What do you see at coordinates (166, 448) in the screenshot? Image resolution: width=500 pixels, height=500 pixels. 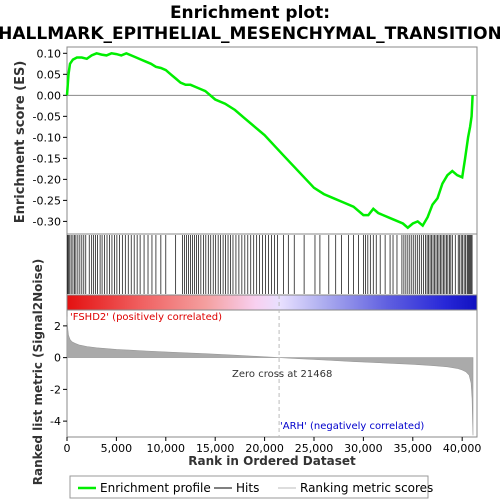 I see `x-tick-label: 10,000` at bounding box center [166, 448].